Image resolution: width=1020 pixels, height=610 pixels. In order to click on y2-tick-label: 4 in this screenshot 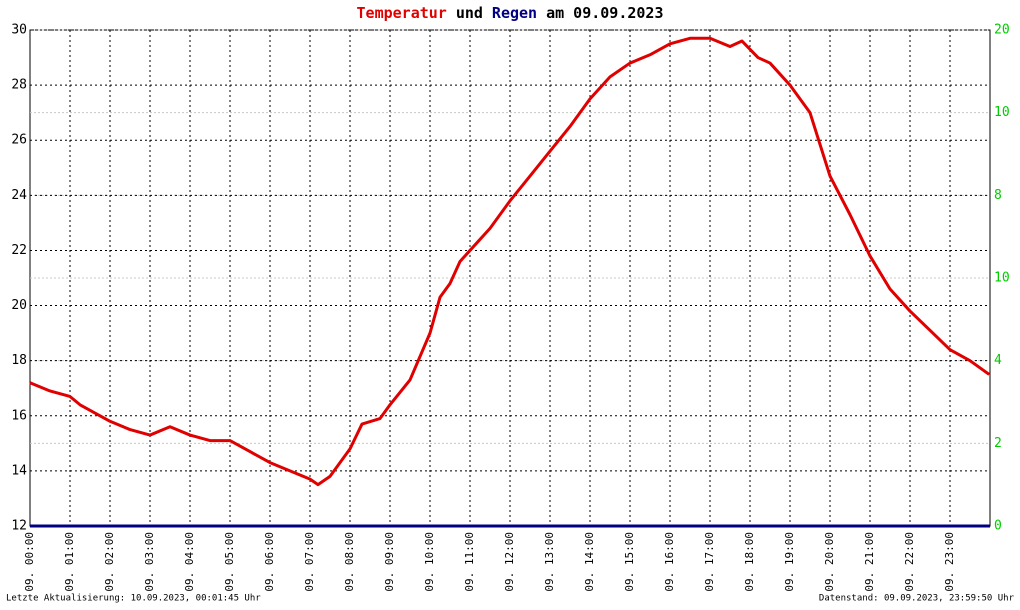, I will do `click(998, 360)`.